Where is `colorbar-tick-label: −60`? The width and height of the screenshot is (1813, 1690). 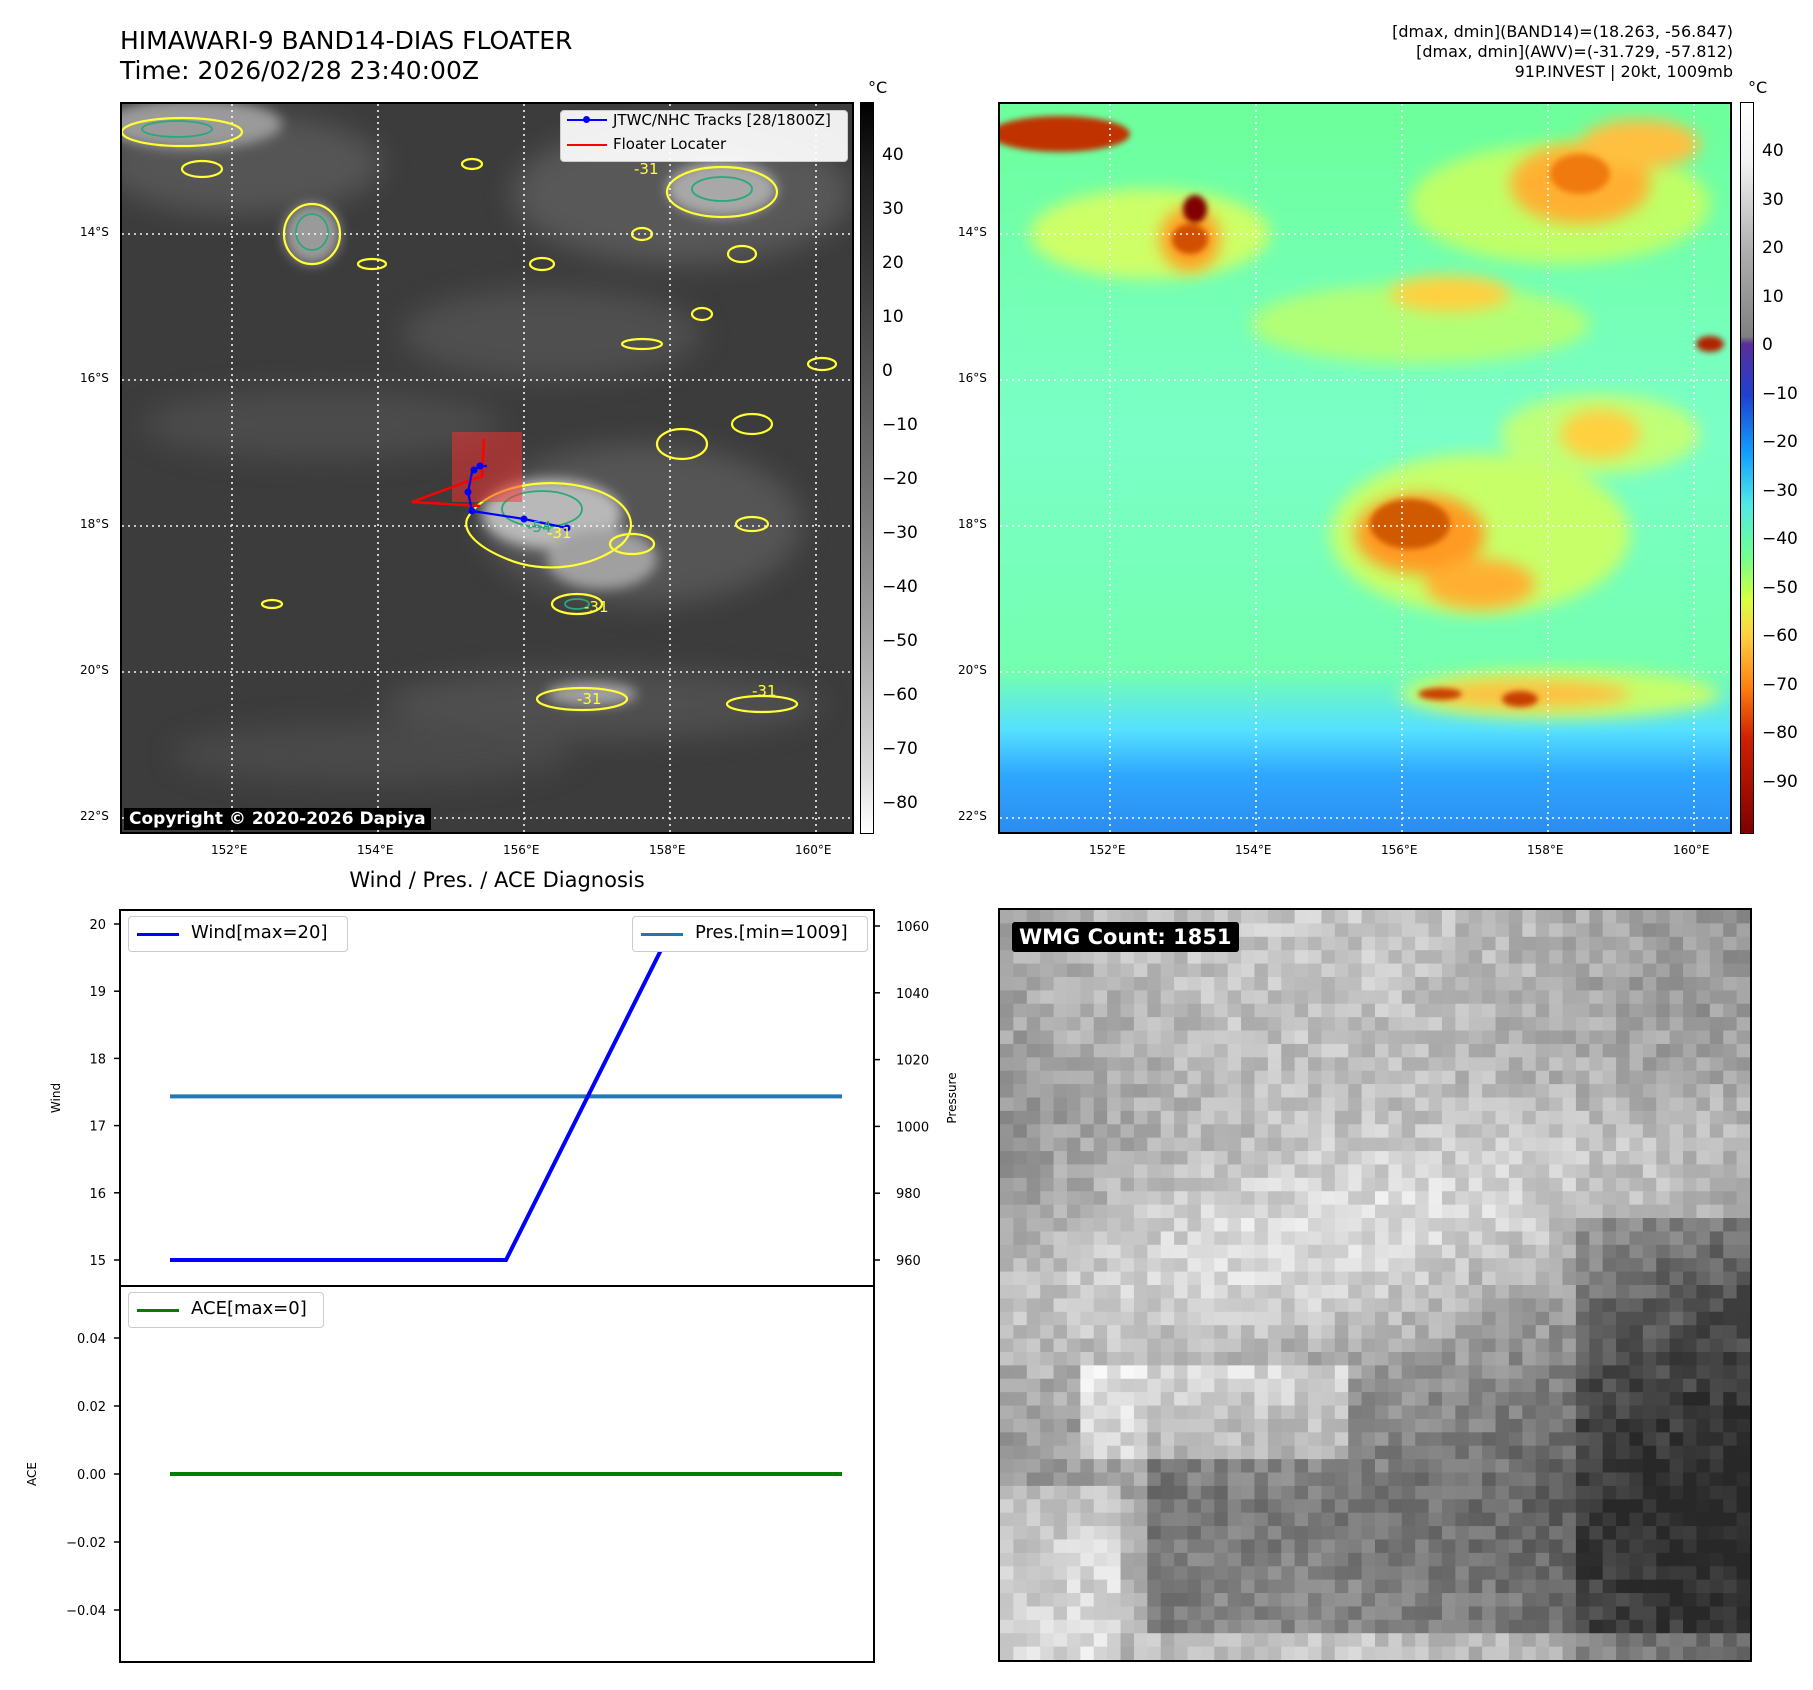
colorbar-tick-label: −60 is located at coordinates (900, 695).